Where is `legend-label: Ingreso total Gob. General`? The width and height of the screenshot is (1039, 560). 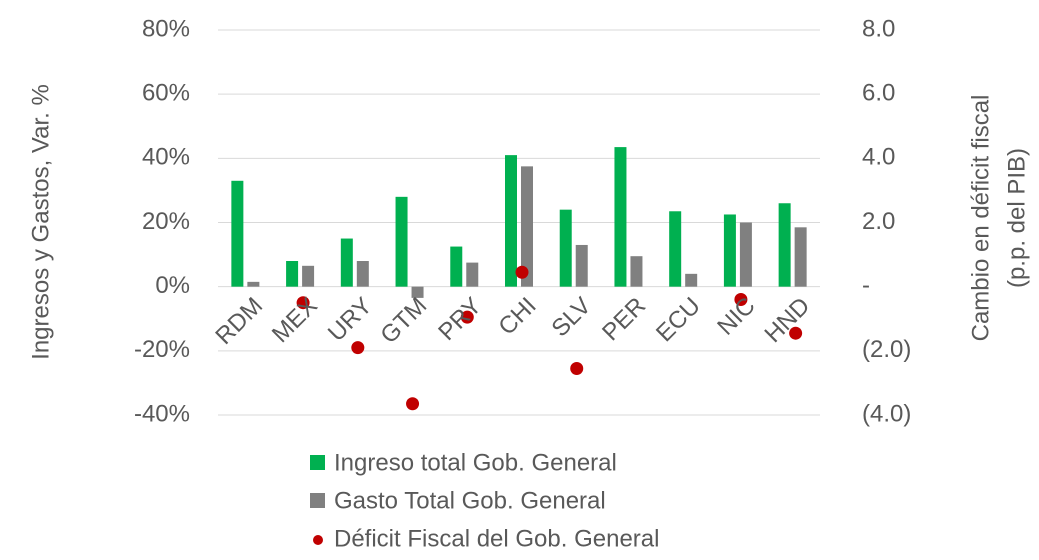
legend-label: Ingreso total Gob. General is located at coordinates (475, 462).